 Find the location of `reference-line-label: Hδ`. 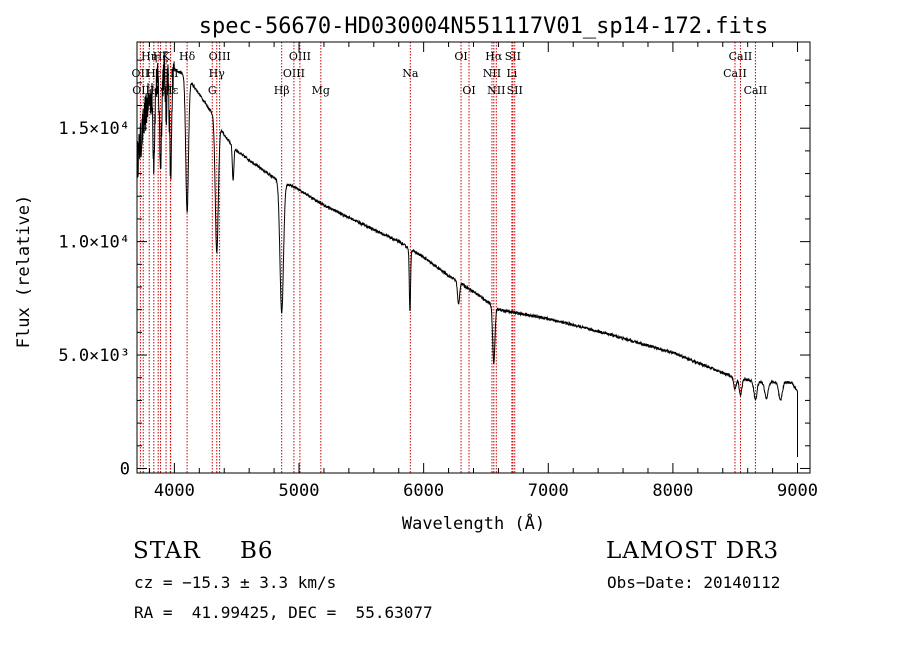

reference-line-label: Hδ is located at coordinates (187, 56).